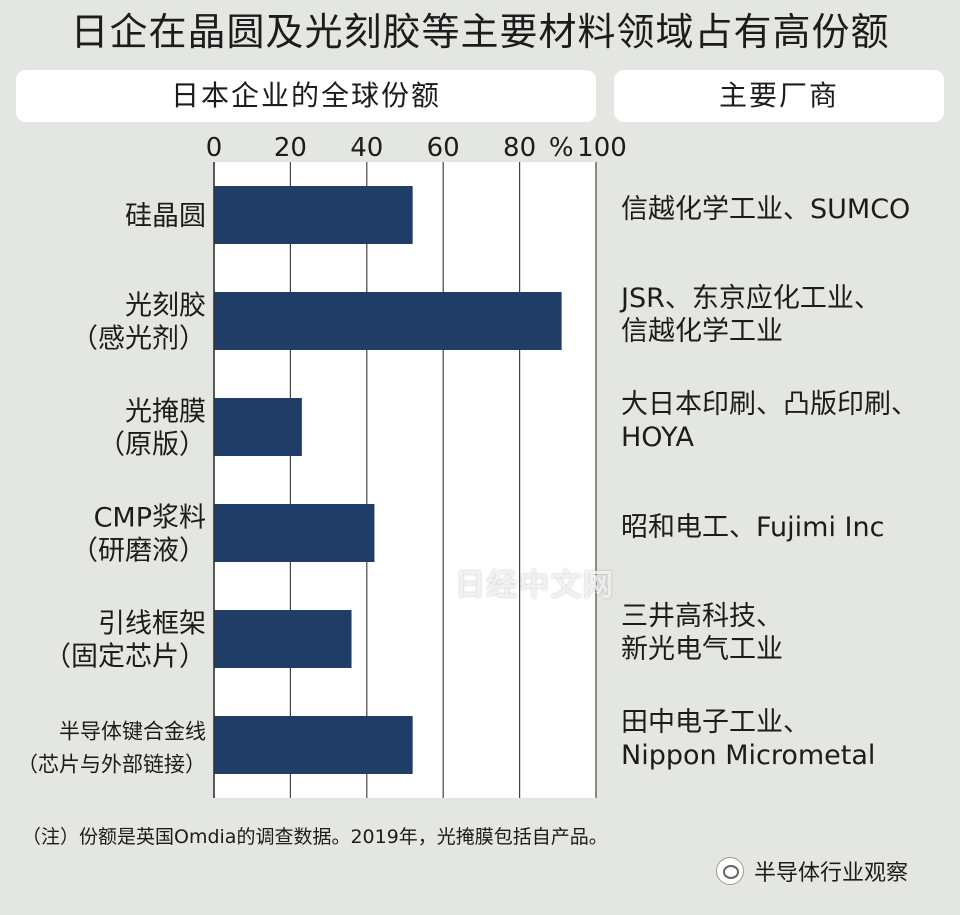  I want to click on category-label: 半导体键合金线, so click(132, 732).